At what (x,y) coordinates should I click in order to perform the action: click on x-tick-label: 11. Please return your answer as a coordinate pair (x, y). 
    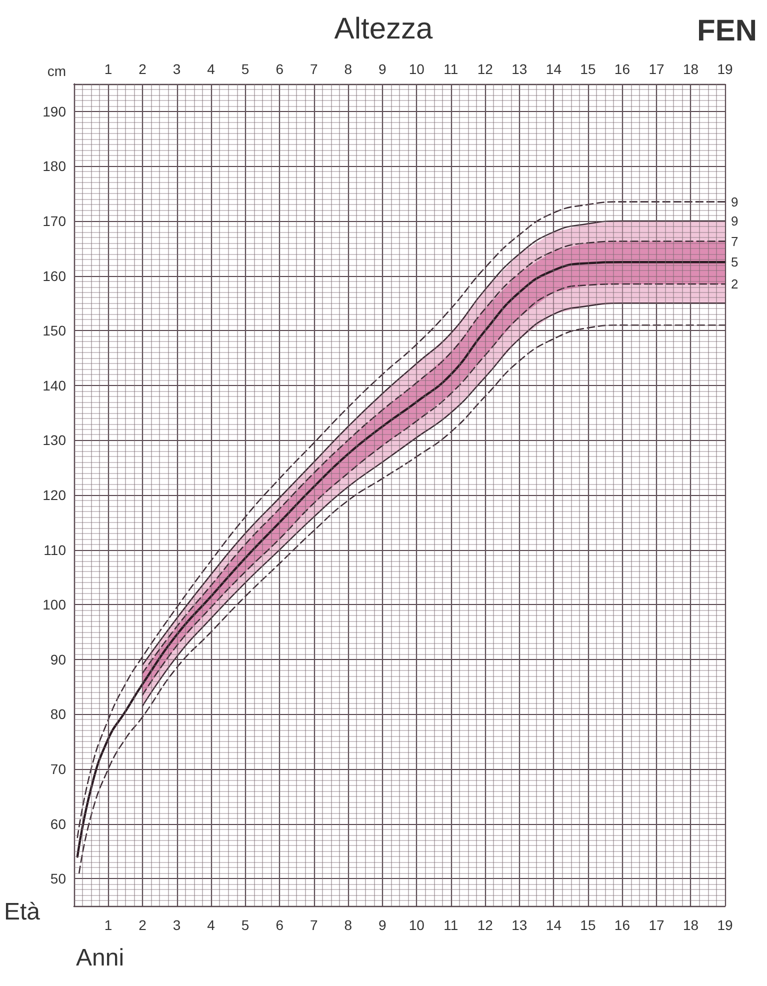
    Looking at the image, I should click on (451, 69).